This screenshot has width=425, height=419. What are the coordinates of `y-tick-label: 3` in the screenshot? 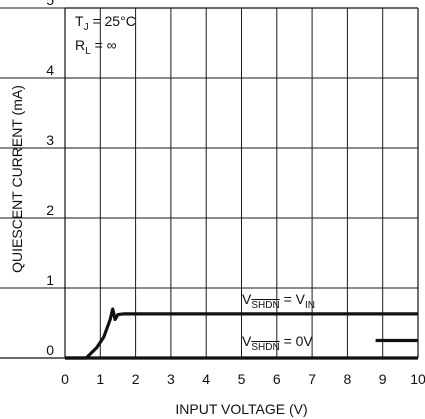 It's located at (50, 140).